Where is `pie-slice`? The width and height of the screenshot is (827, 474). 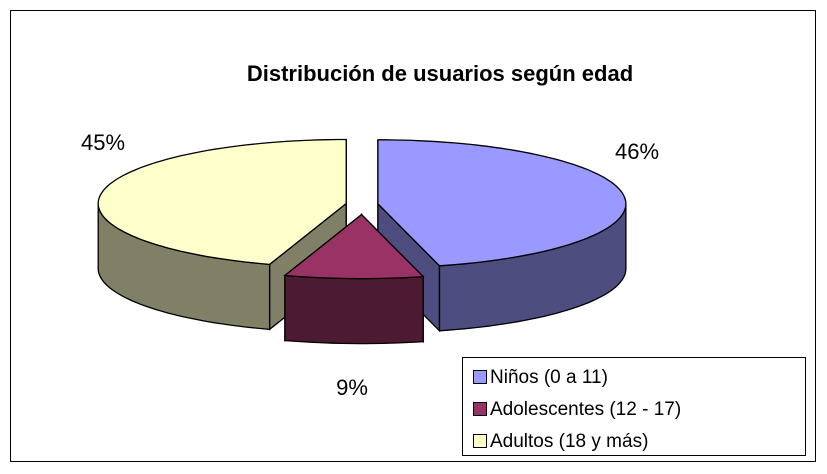
pie-slice is located at coordinates (354, 279).